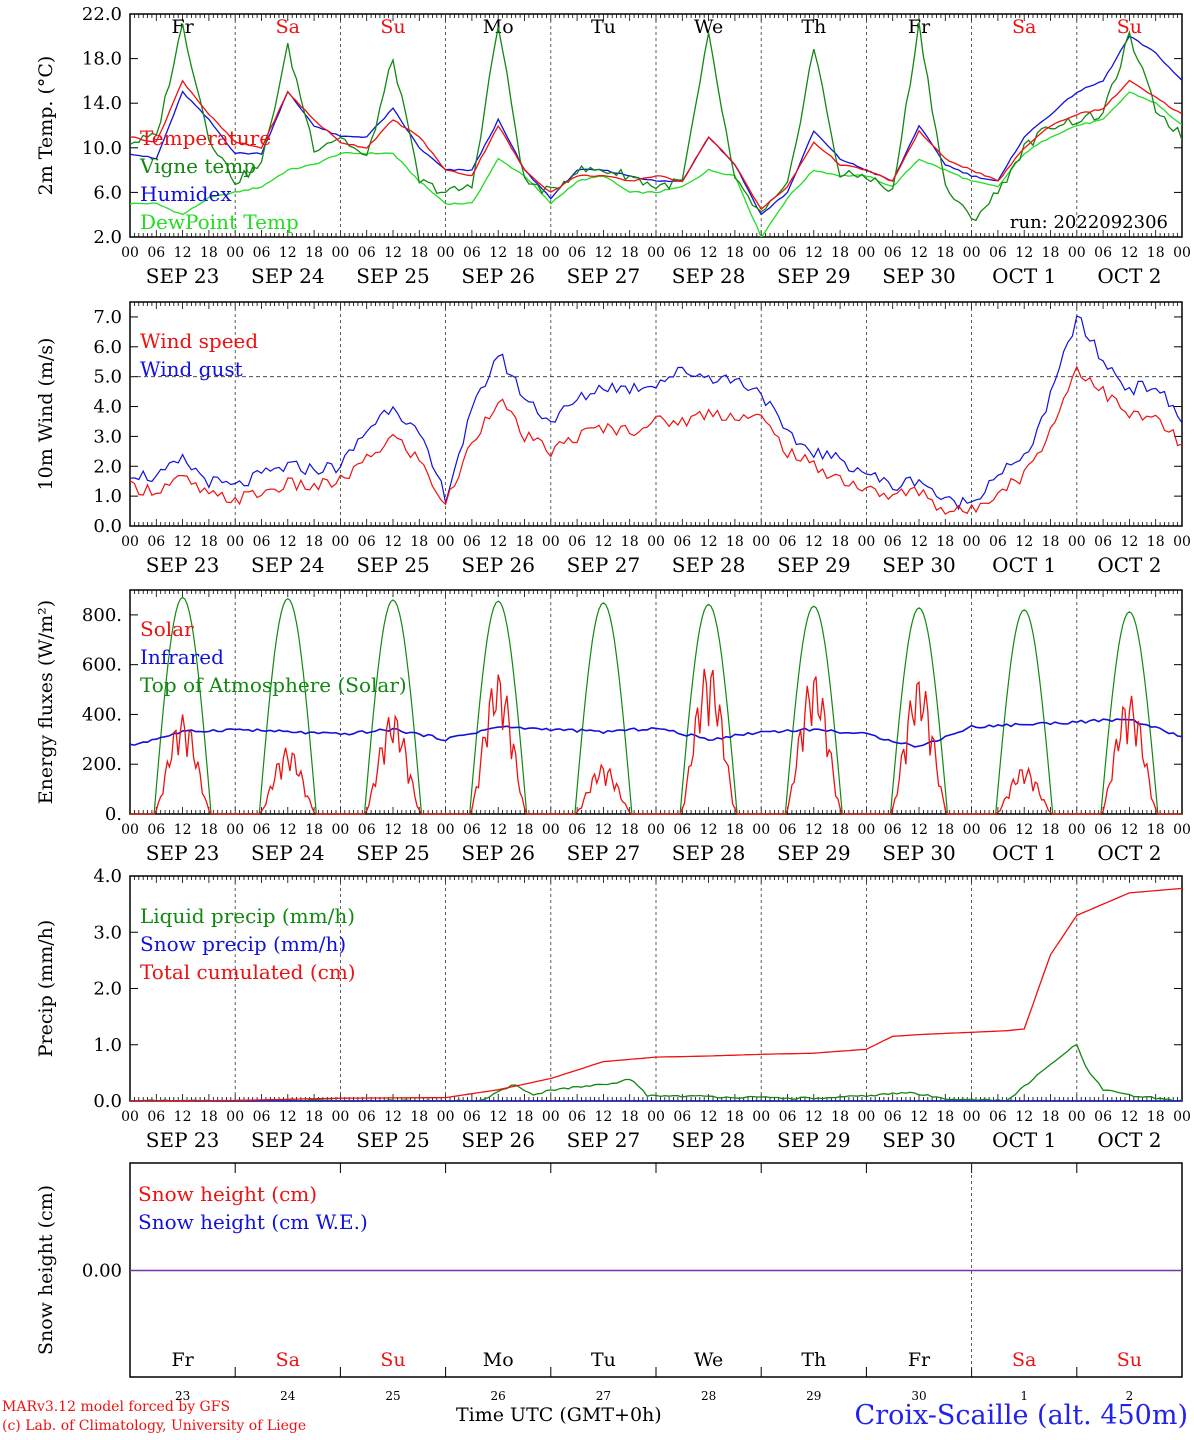 Image resolution: width=1194 pixels, height=1440 pixels. What do you see at coordinates (107, 347) in the screenshot?
I see `y-tick-label-1-1: 6.0` at bounding box center [107, 347].